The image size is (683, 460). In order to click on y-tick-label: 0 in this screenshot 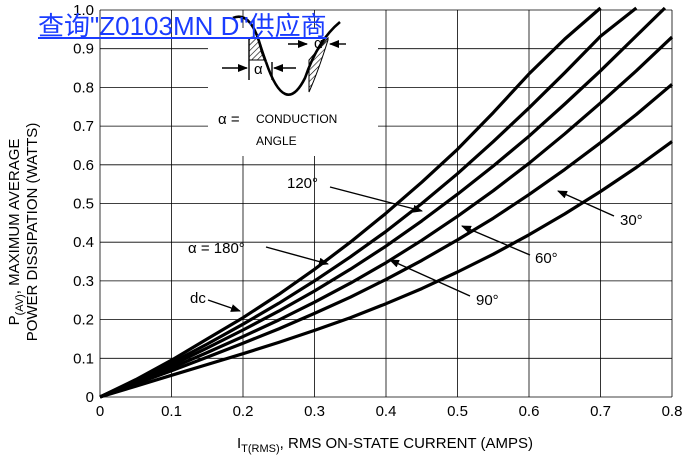, I will do `click(90, 397)`.